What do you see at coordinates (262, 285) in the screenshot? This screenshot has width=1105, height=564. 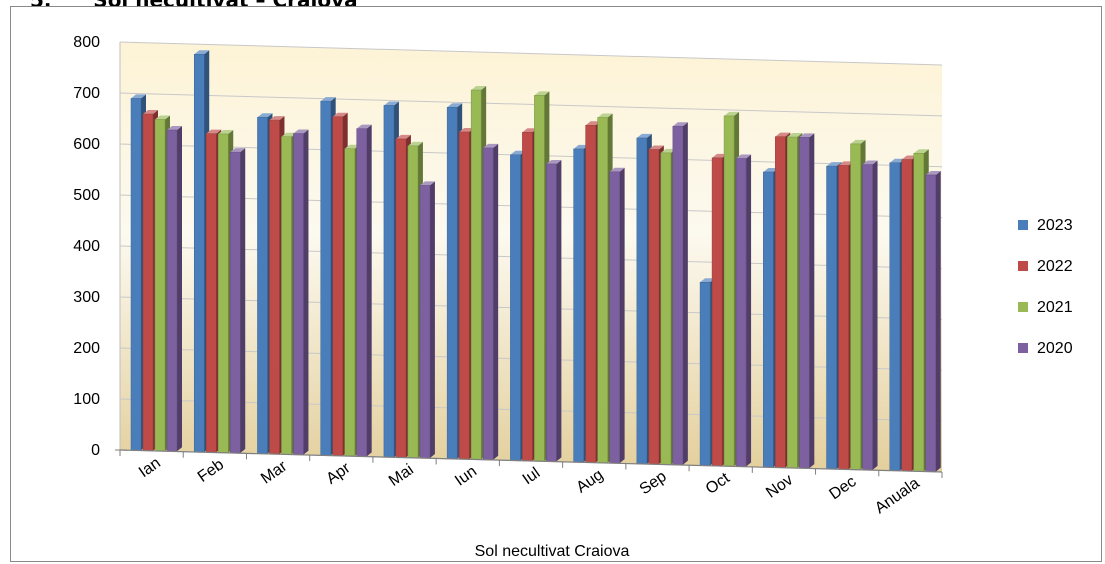 I see `bar-2023-mar` at bounding box center [262, 285].